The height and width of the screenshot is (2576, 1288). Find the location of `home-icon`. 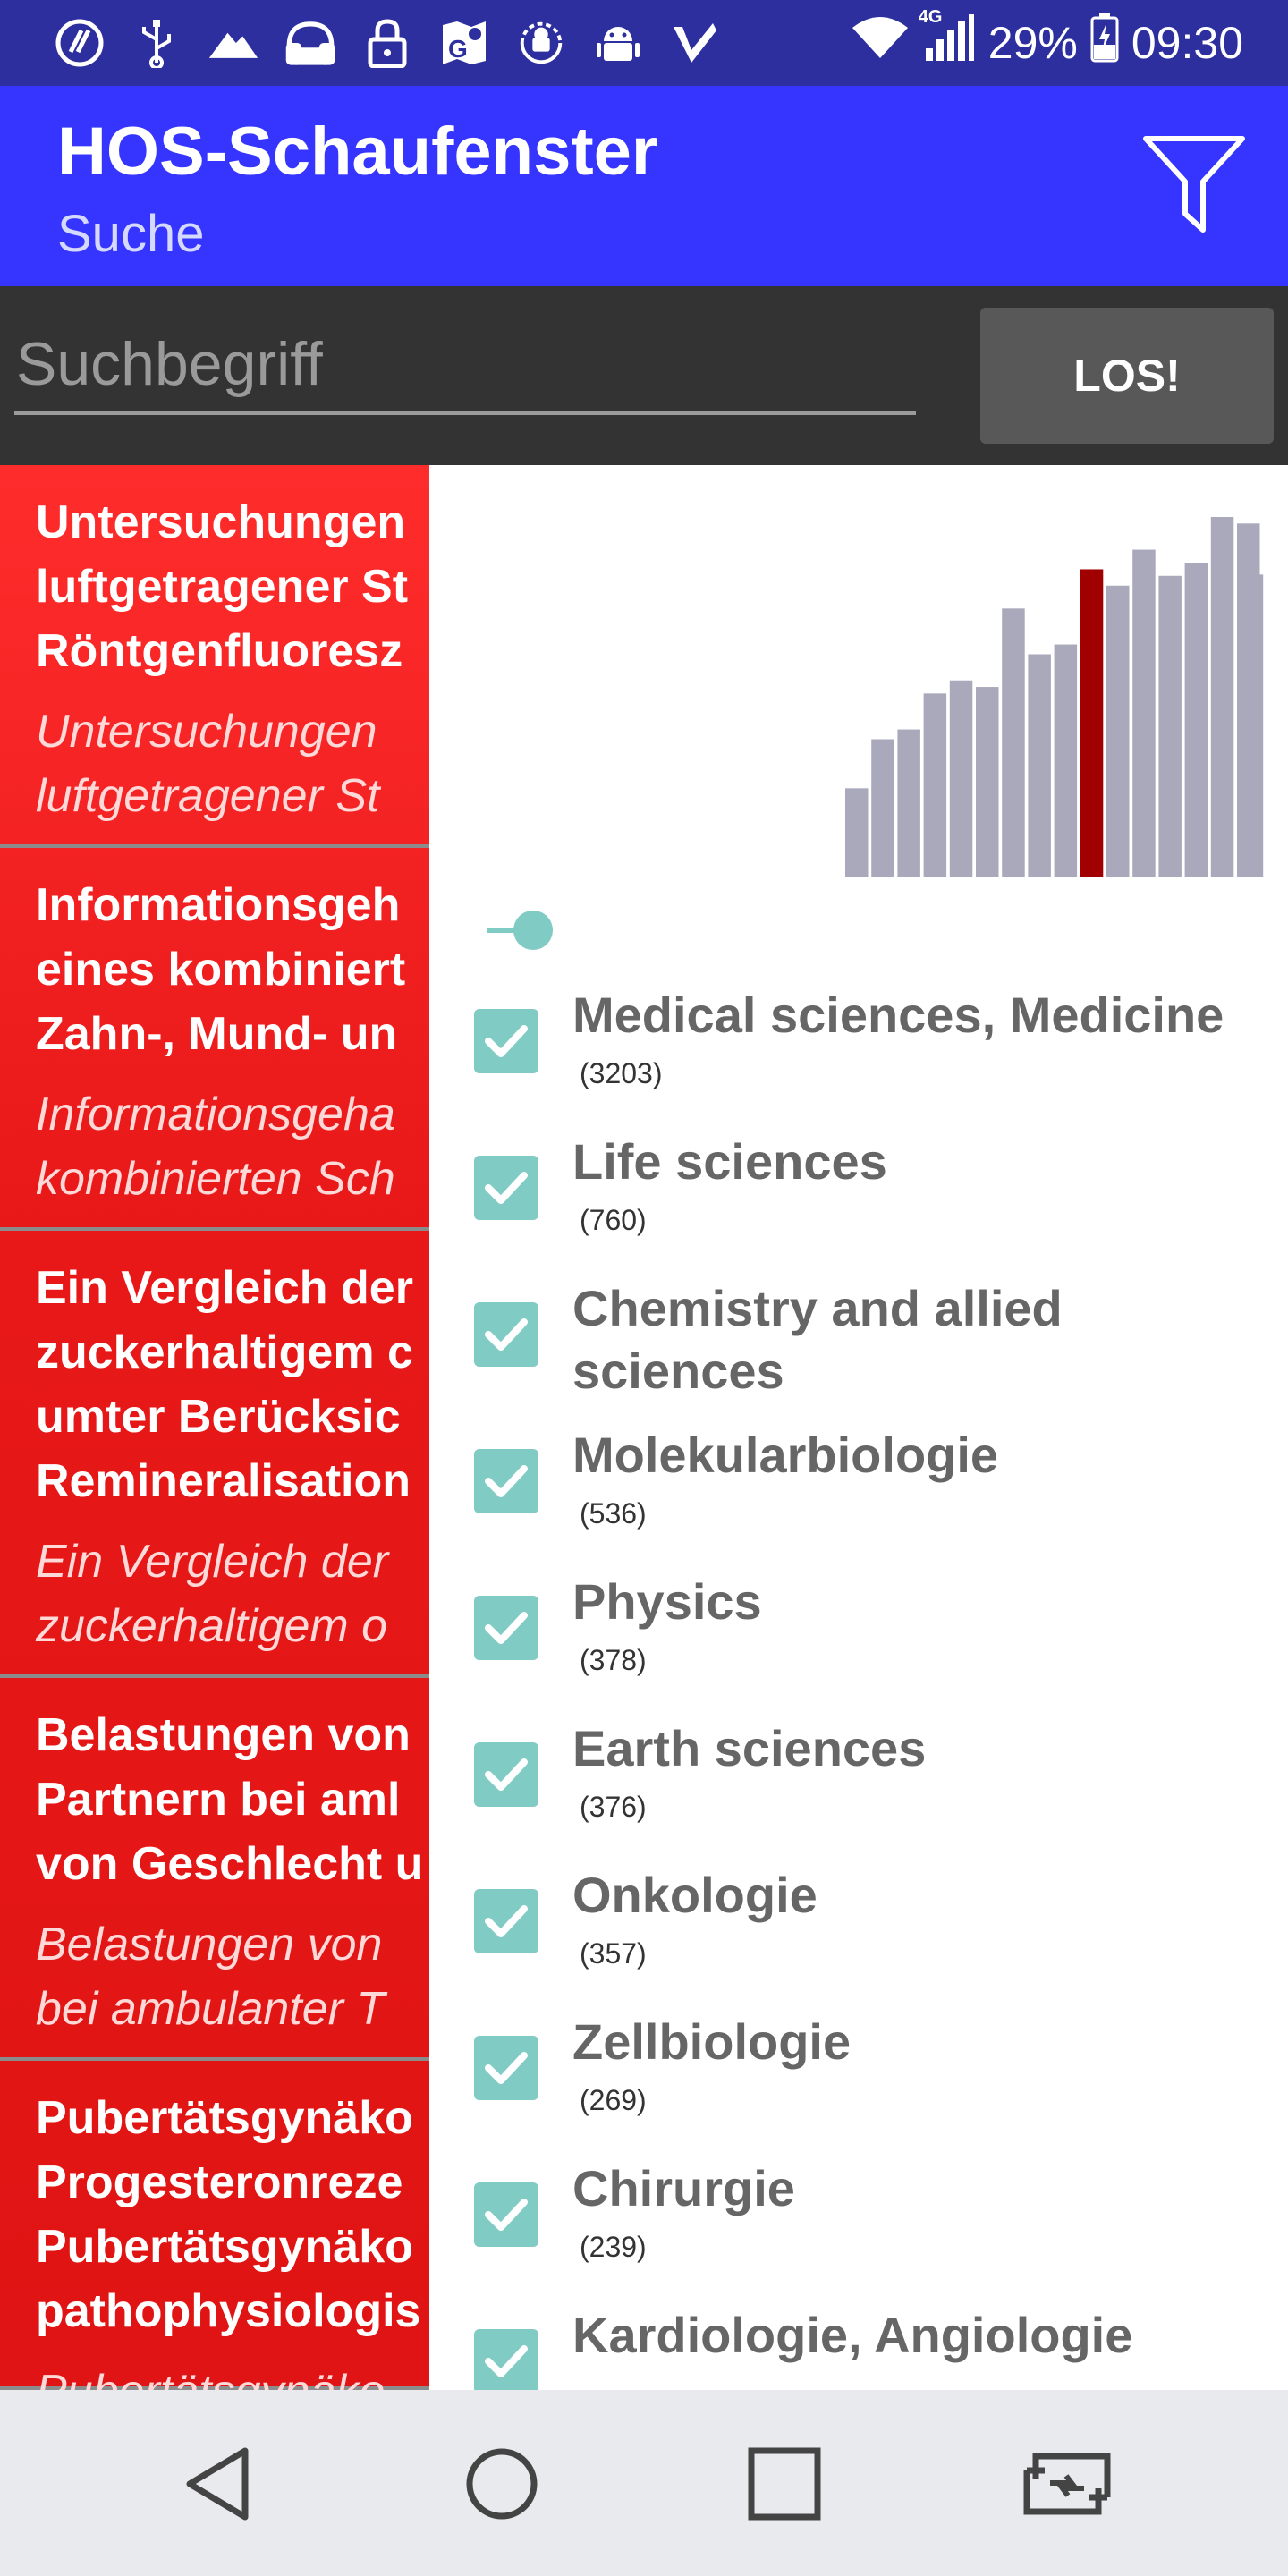

home-icon is located at coordinates (502, 2484).